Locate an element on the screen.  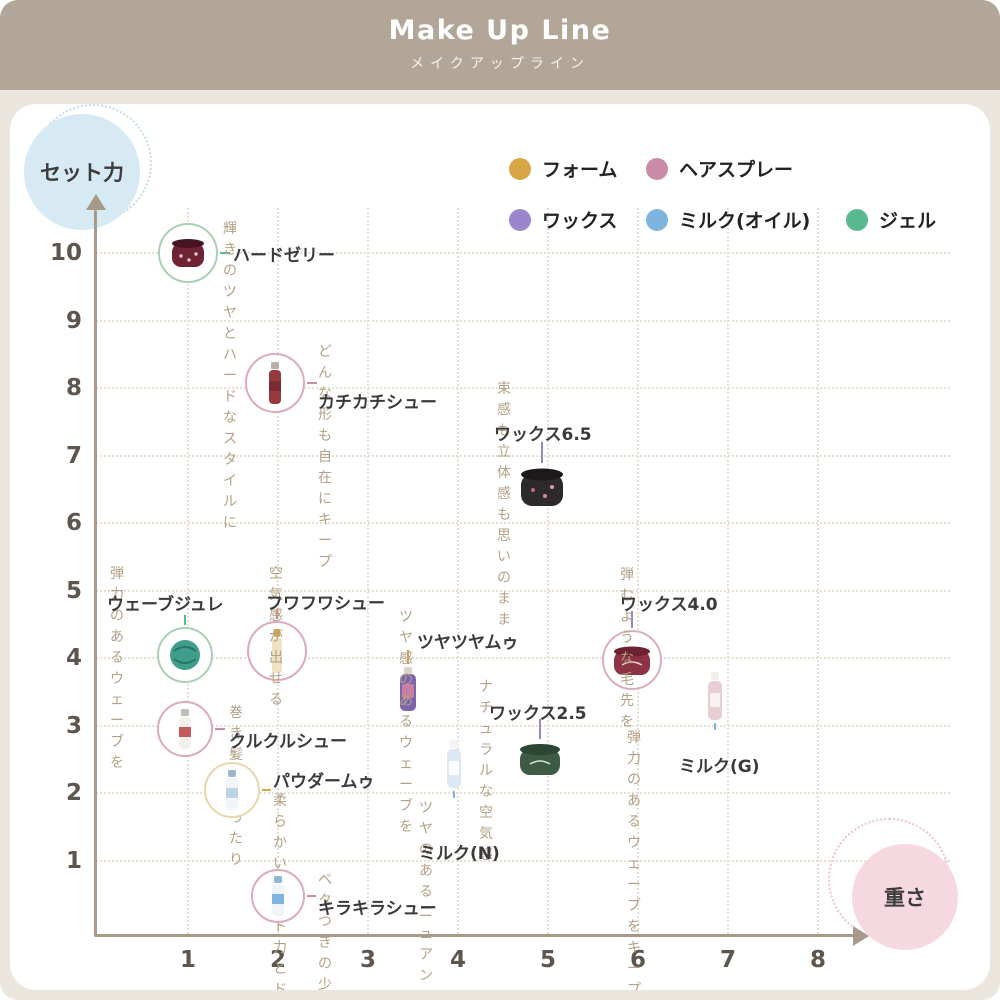
legend-item-hairspray: ヘアスプレー is located at coordinates (719, 168).